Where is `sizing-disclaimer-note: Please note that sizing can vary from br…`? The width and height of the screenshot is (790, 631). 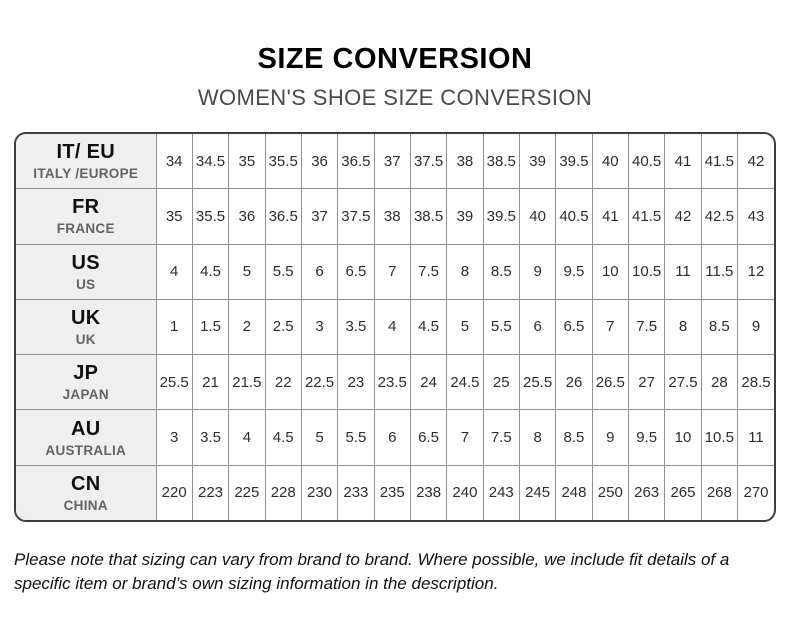 sizing-disclaimer-note: Please note that sizing can vary from br… is located at coordinates (372, 572).